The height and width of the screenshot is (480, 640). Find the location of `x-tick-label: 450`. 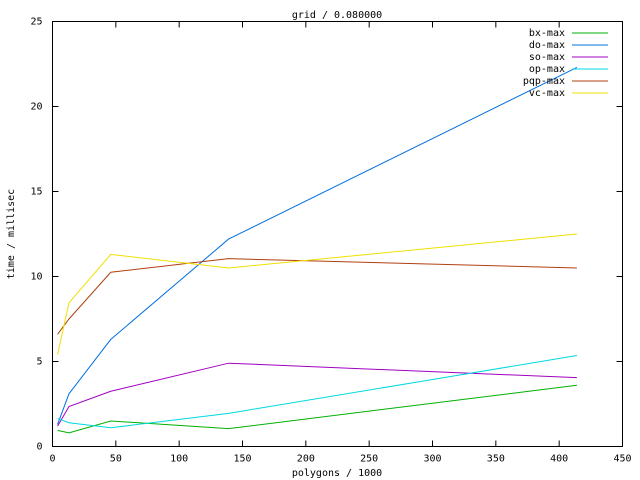

x-tick-label: 450 is located at coordinates (622, 459).